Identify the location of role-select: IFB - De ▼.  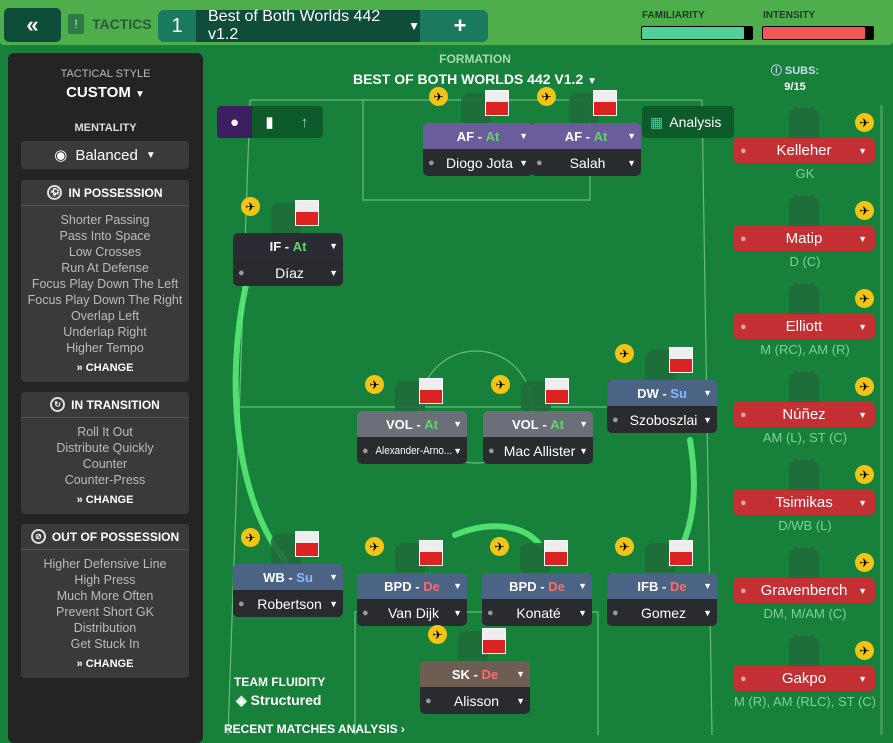
(662, 586).